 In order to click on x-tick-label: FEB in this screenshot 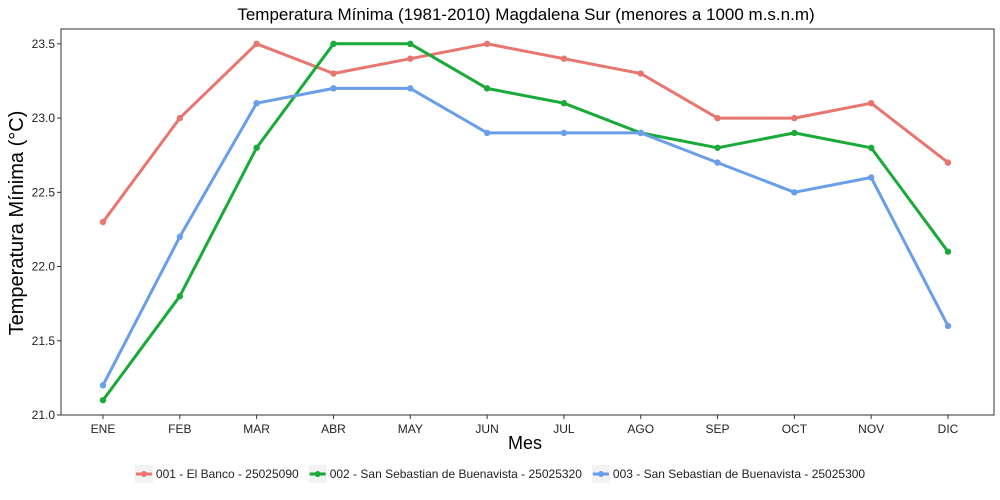, I will do `click(179, 429)`.